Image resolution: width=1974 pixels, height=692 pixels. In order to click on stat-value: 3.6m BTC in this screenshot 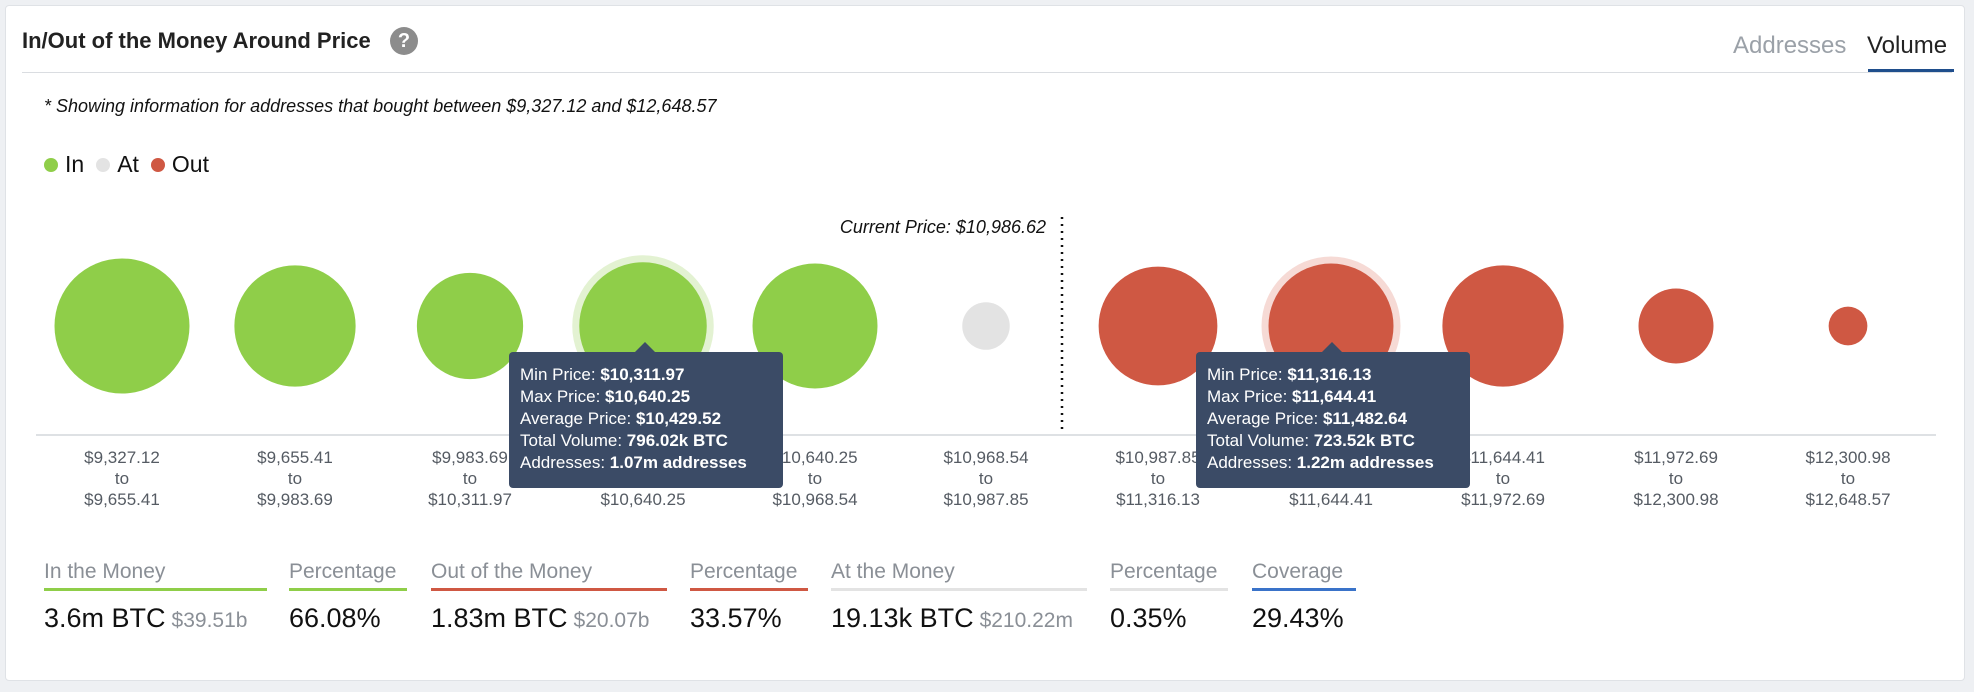, I will do `click(105, 618)`.